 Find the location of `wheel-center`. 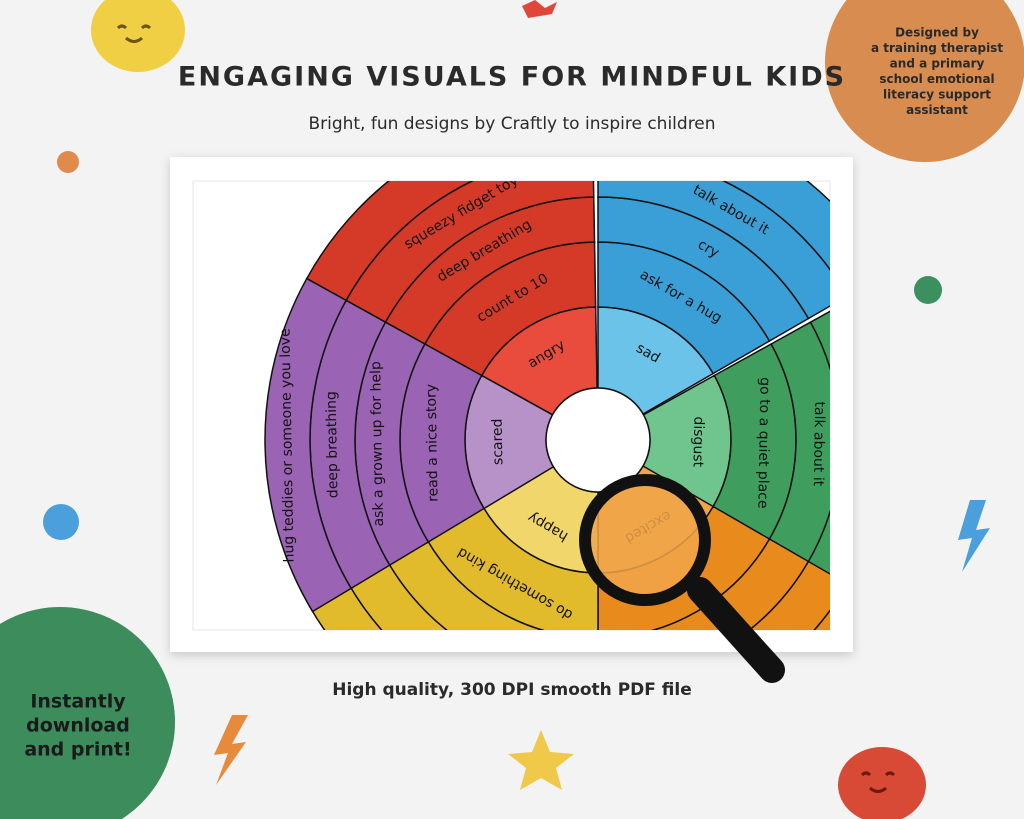

wheel-center is located at coordinates (598, 440).